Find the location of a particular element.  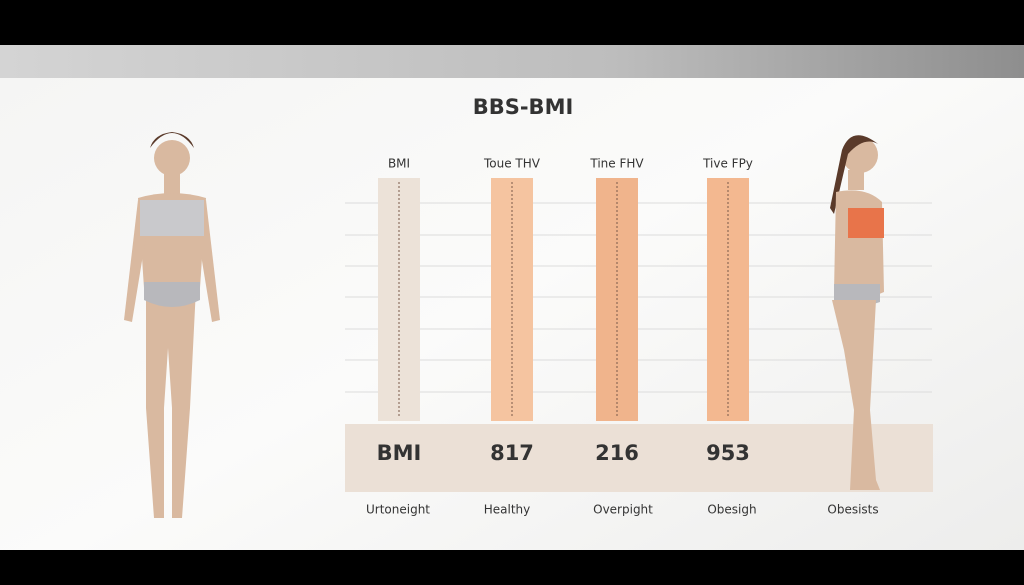

title: BBS-BMI is located at coordinates (523, 107).